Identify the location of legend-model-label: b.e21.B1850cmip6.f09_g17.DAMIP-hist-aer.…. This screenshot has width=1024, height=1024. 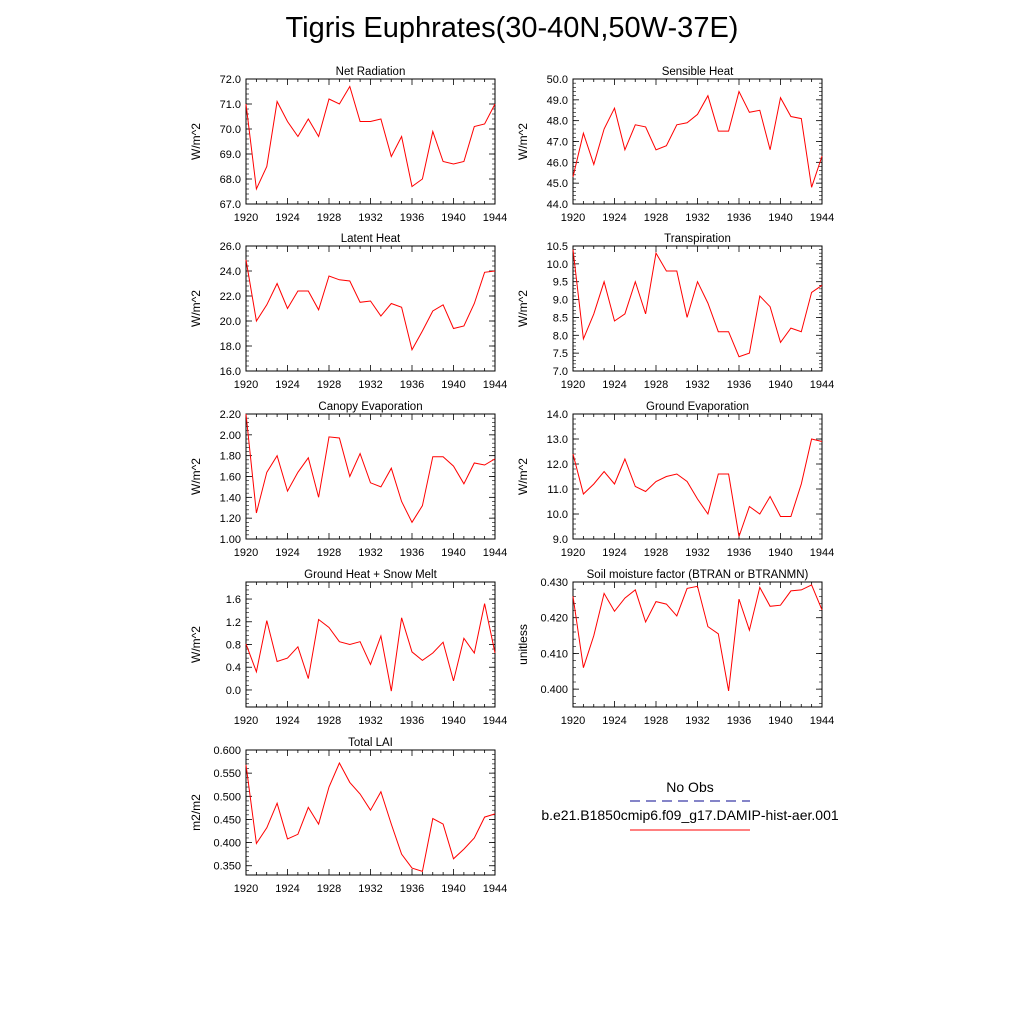
(690, 815).